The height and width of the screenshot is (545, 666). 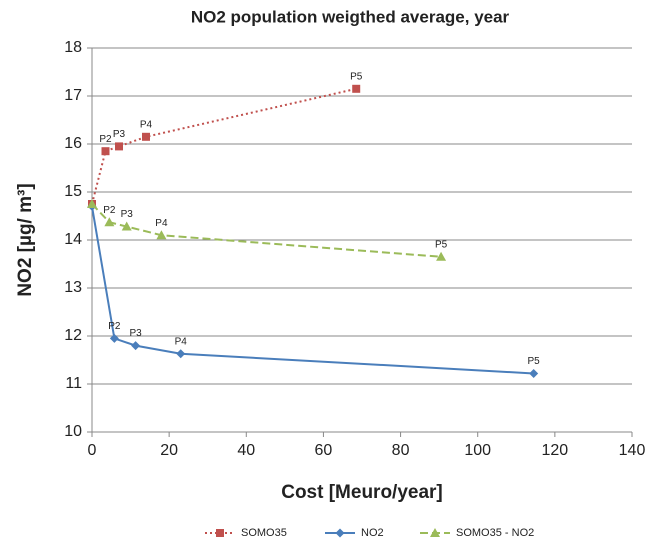 I want to click on x-tick-label: 40, so click(x=246, y=450).